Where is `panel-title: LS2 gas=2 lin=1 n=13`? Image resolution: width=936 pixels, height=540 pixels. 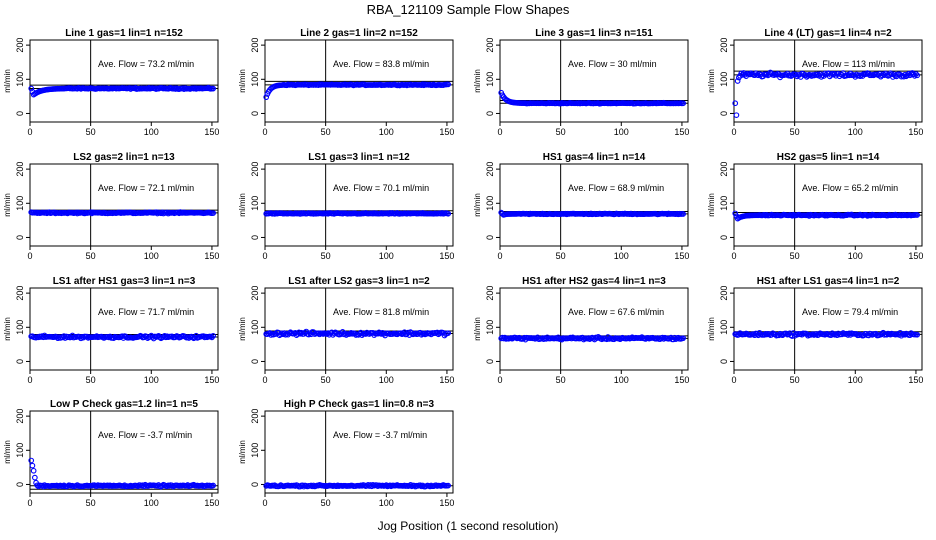
panel-title: LS2 gas=2 lin=1 n=13 is located at coordinates (124, 157).